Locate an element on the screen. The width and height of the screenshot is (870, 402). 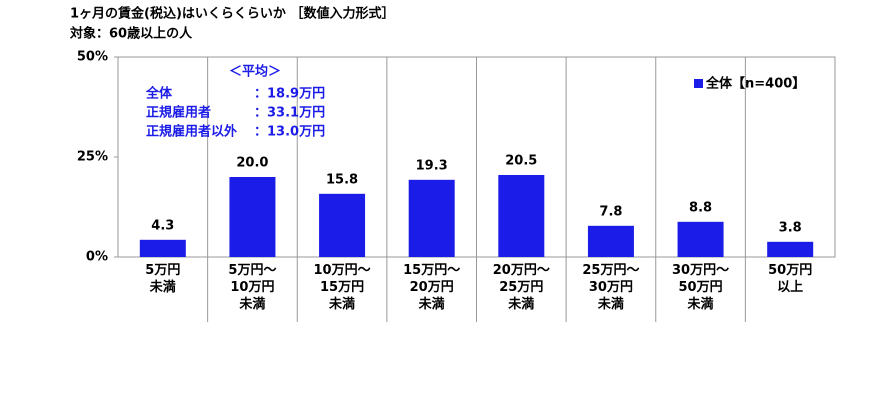
x-tick-label: 30万円～ 50万円 未満 is located at coordinates (701, 287).